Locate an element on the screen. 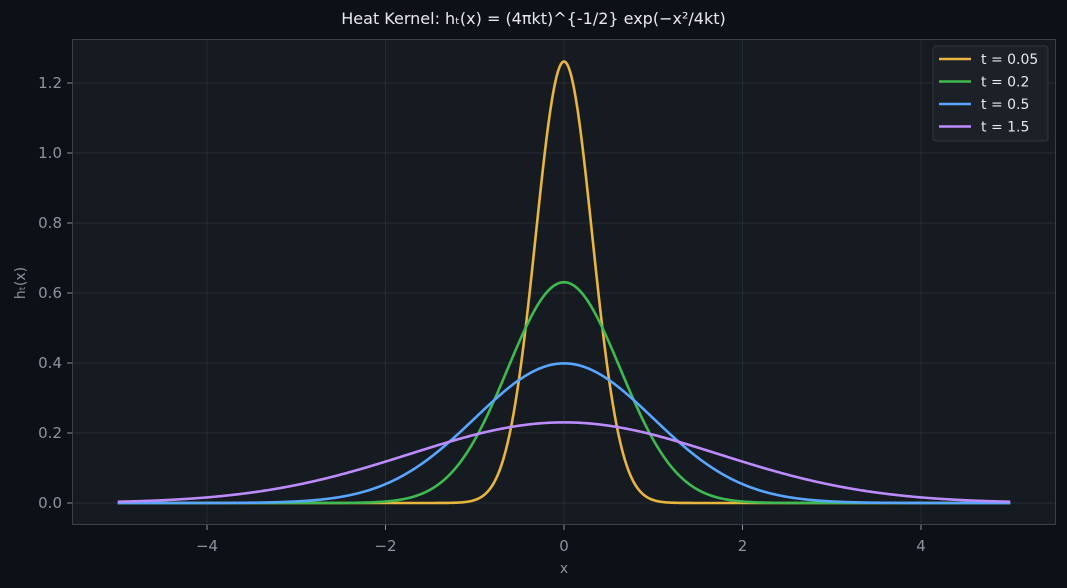 This screenshot has width=1067, height=588. x-tick-label: 2 is located at coordinates (743, 546).